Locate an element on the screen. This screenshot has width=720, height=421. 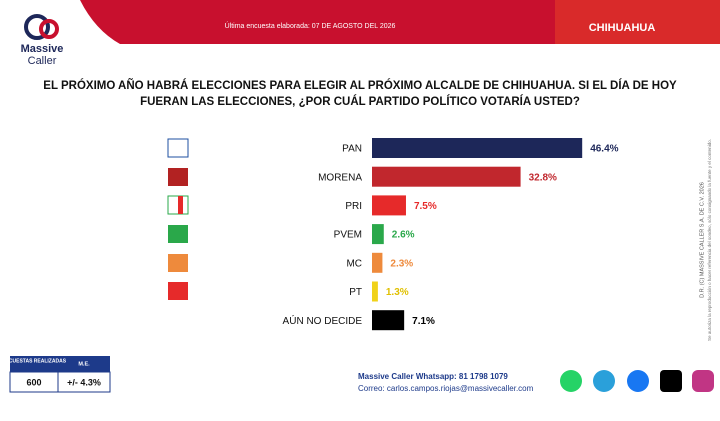
table-header: M.E. is located at coordinates (84, 364).